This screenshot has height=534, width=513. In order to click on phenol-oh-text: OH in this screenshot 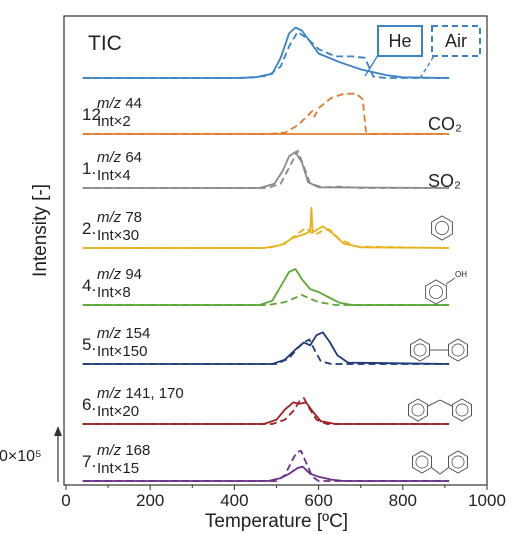, I will do `click(461, 274)`.